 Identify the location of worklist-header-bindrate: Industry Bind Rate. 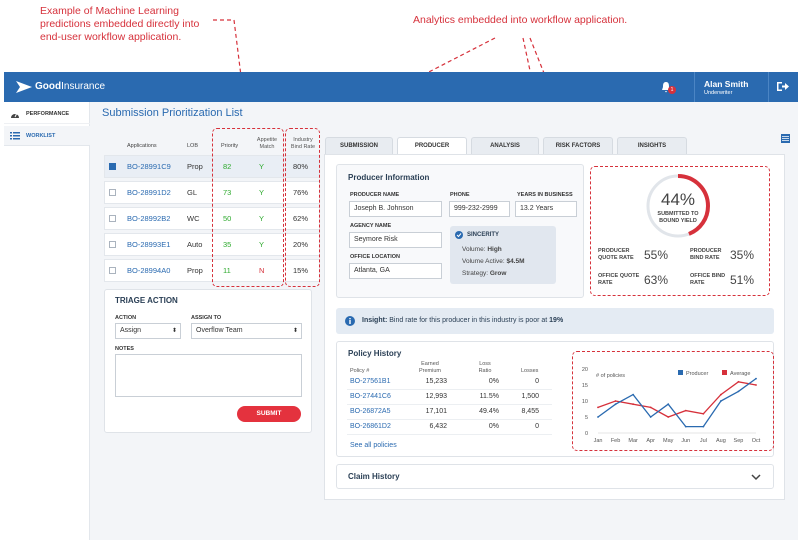
(303, 143).